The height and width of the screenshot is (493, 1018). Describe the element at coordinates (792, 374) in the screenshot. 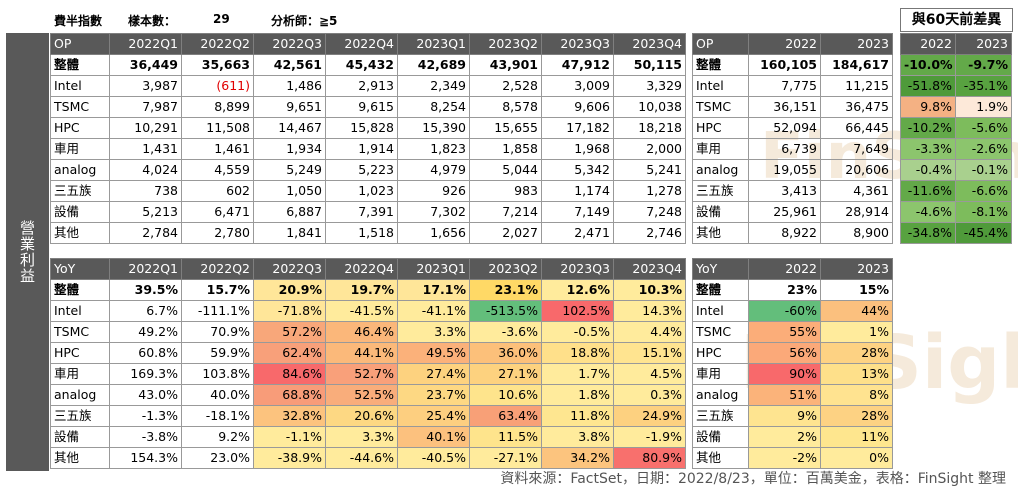

I see `table-row: 車用 90% 13%` at that location.